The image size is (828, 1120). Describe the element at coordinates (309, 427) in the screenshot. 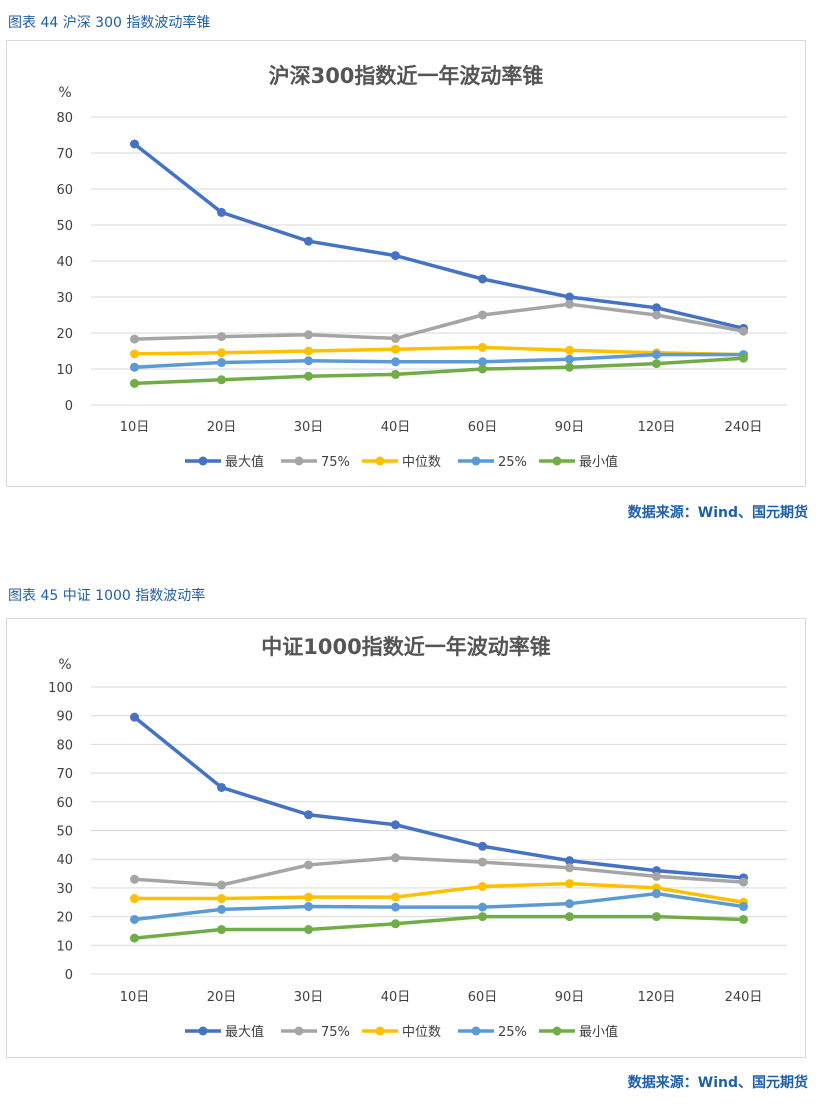

I see `x-tick-label: 30日` at that location.